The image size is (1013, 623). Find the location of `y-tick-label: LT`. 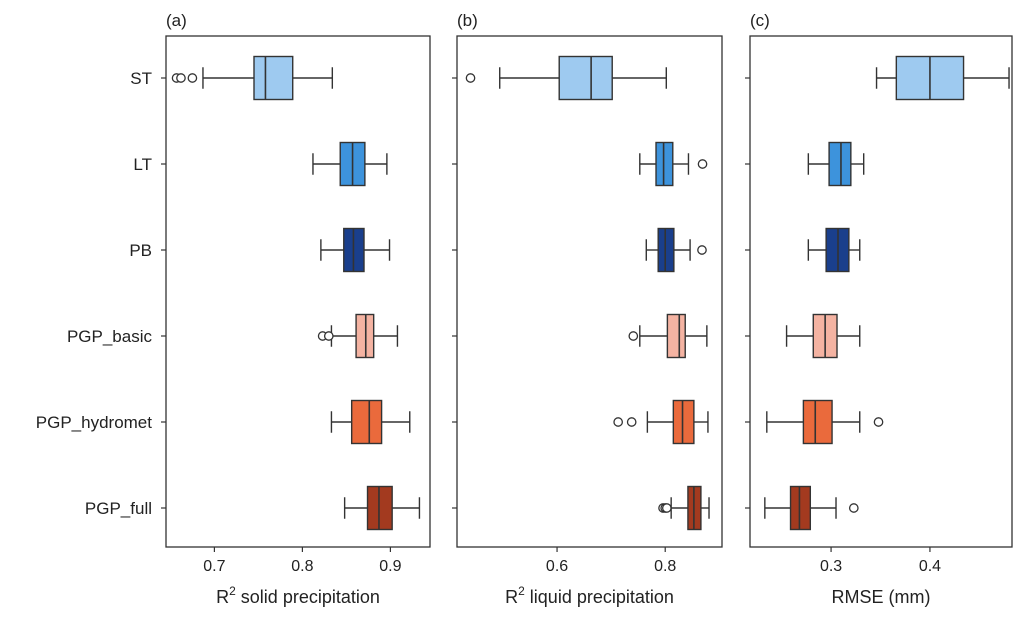

y-tick-label: LT is located at coordinates (142, 164).